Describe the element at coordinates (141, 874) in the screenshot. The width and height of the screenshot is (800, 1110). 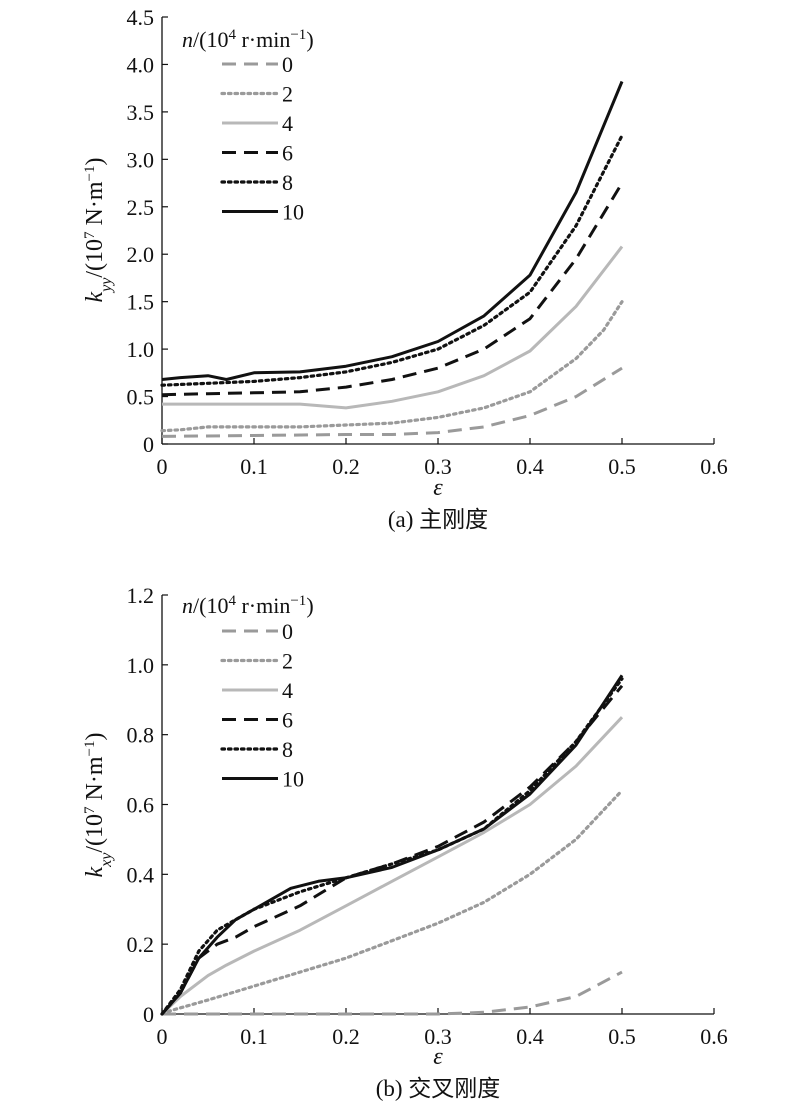
I see `panel-b-y-tick-label: 0.4` at that location.